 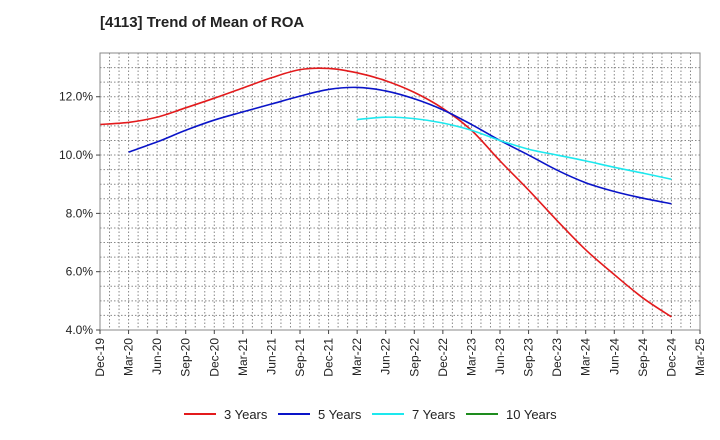 I want to click on x-tick-label: Jun-22, so click(x=386, y=356).